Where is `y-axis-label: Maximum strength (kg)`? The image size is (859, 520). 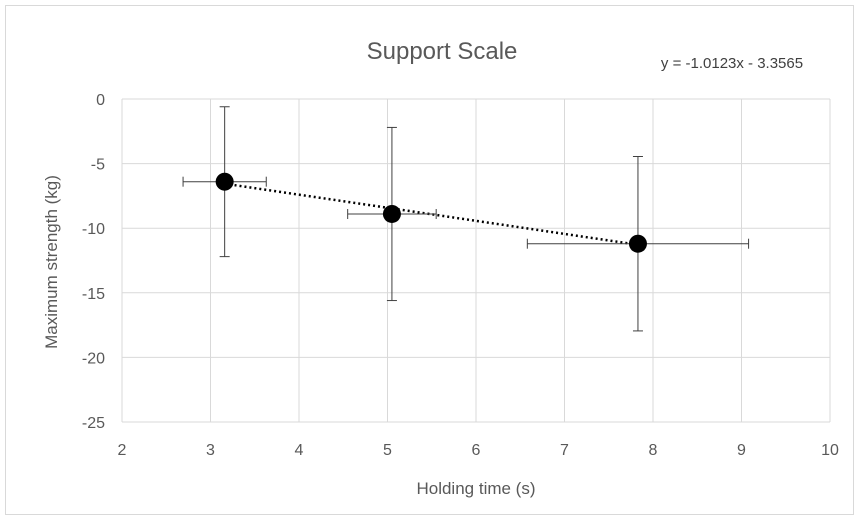 y-axis-label: Maximum strength (kg) is located at coordinates (51, 262).